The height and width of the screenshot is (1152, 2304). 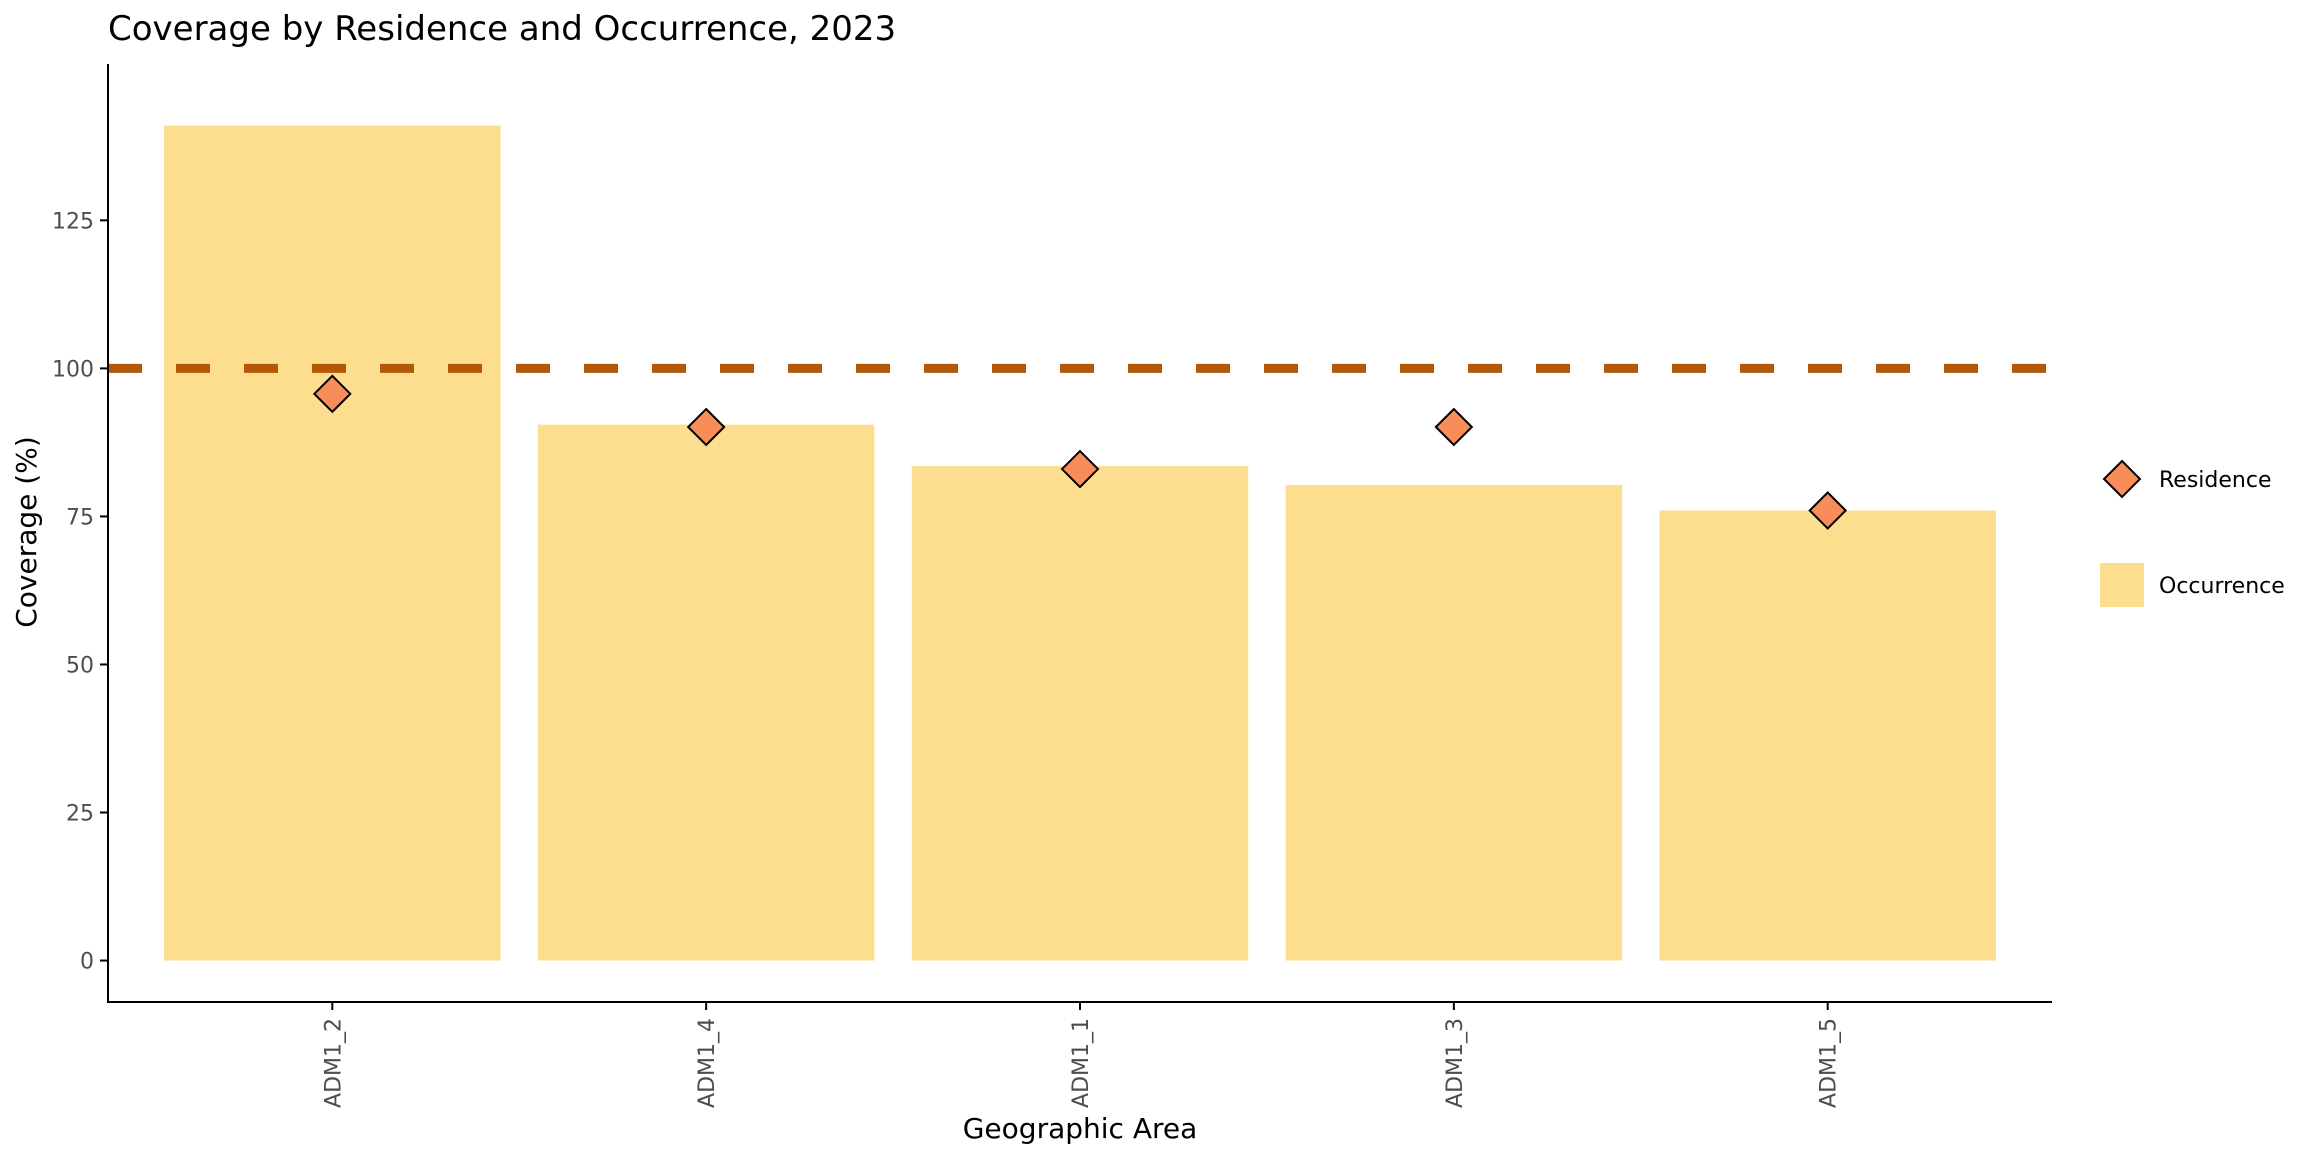 What do you see at coordinates (707, 1063) in the screenshot?
I see `x-tick-label: ADM1_4` at bounding box center [707, 1063].